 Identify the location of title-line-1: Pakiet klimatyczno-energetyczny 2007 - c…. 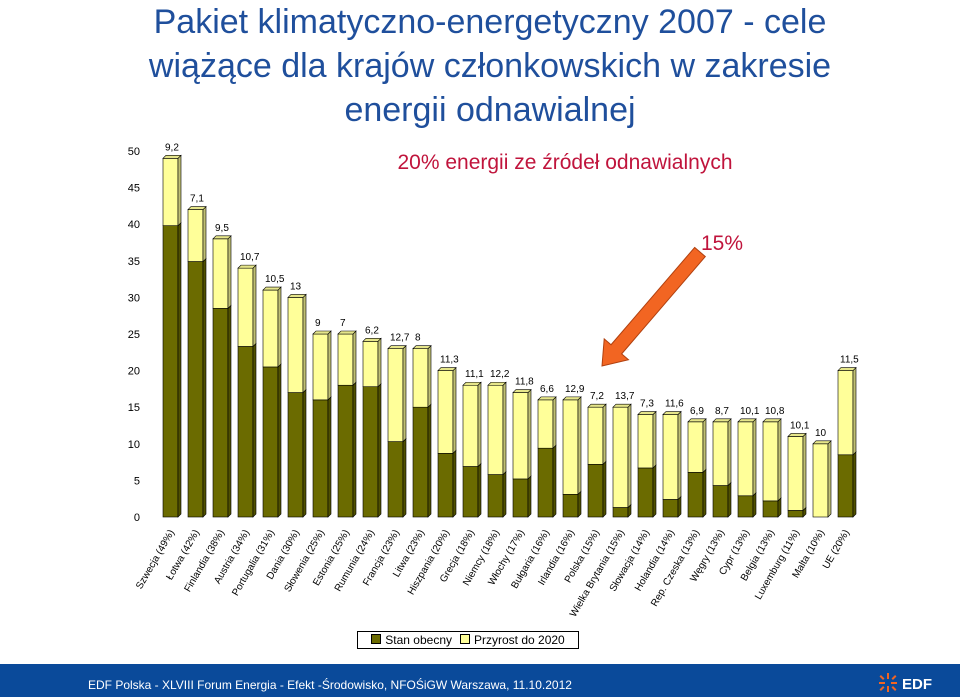
(490, 22).